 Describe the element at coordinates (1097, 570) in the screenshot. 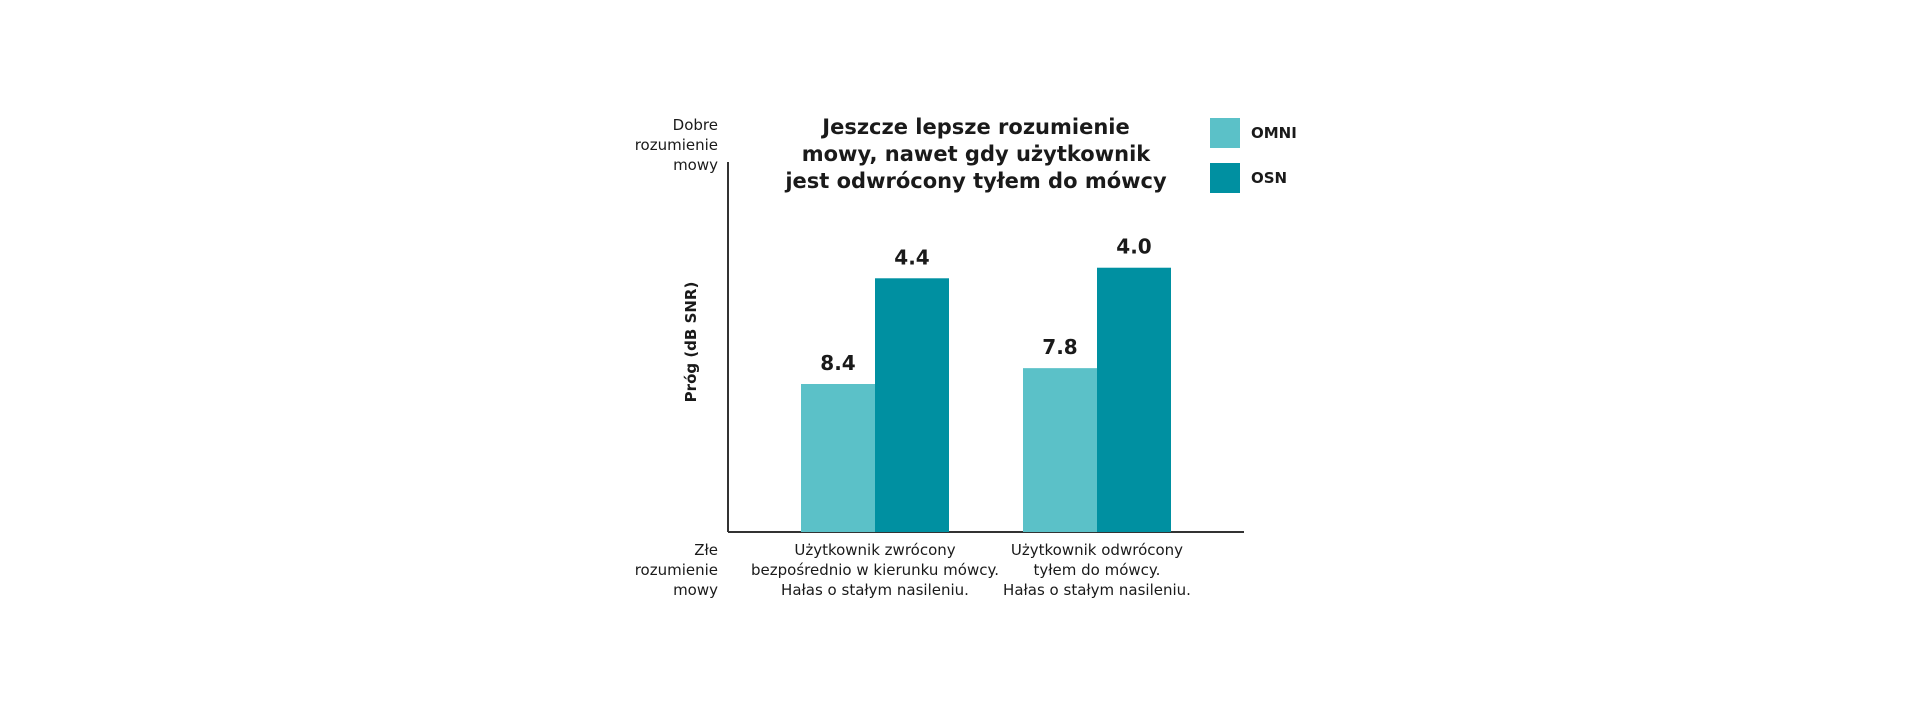

I see `x-tick-label-1: tyłem do mówcy.` at that location.